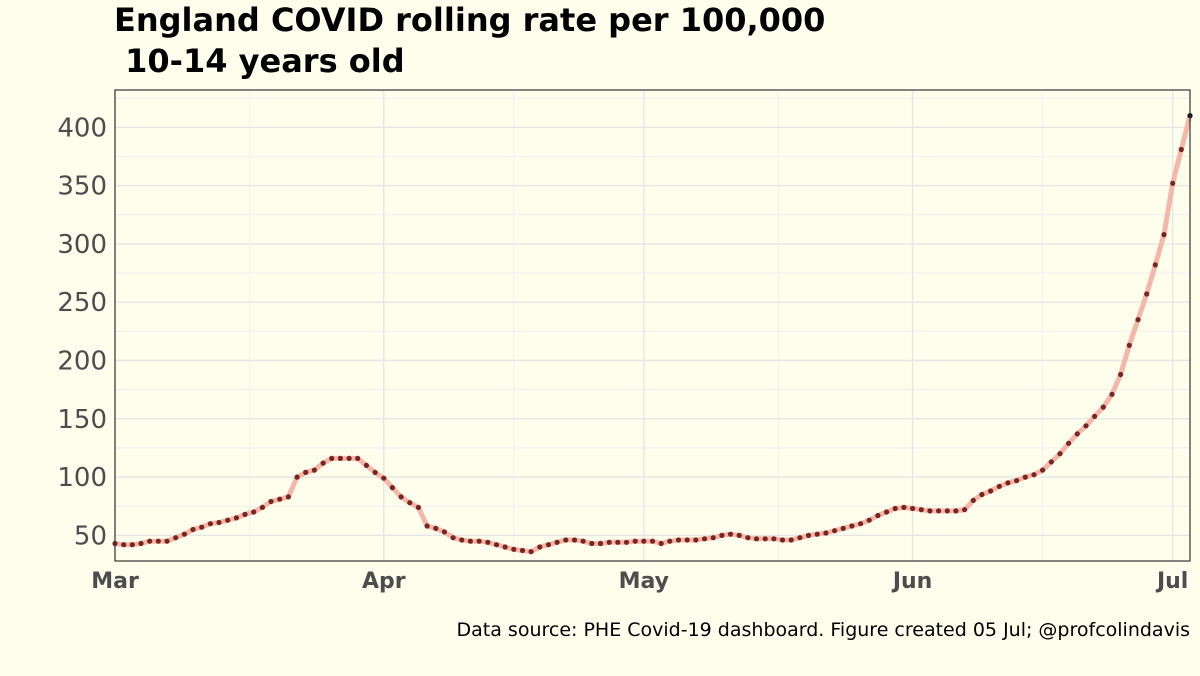  I want to click on x-tick-label: Jun, so click(912, 581).